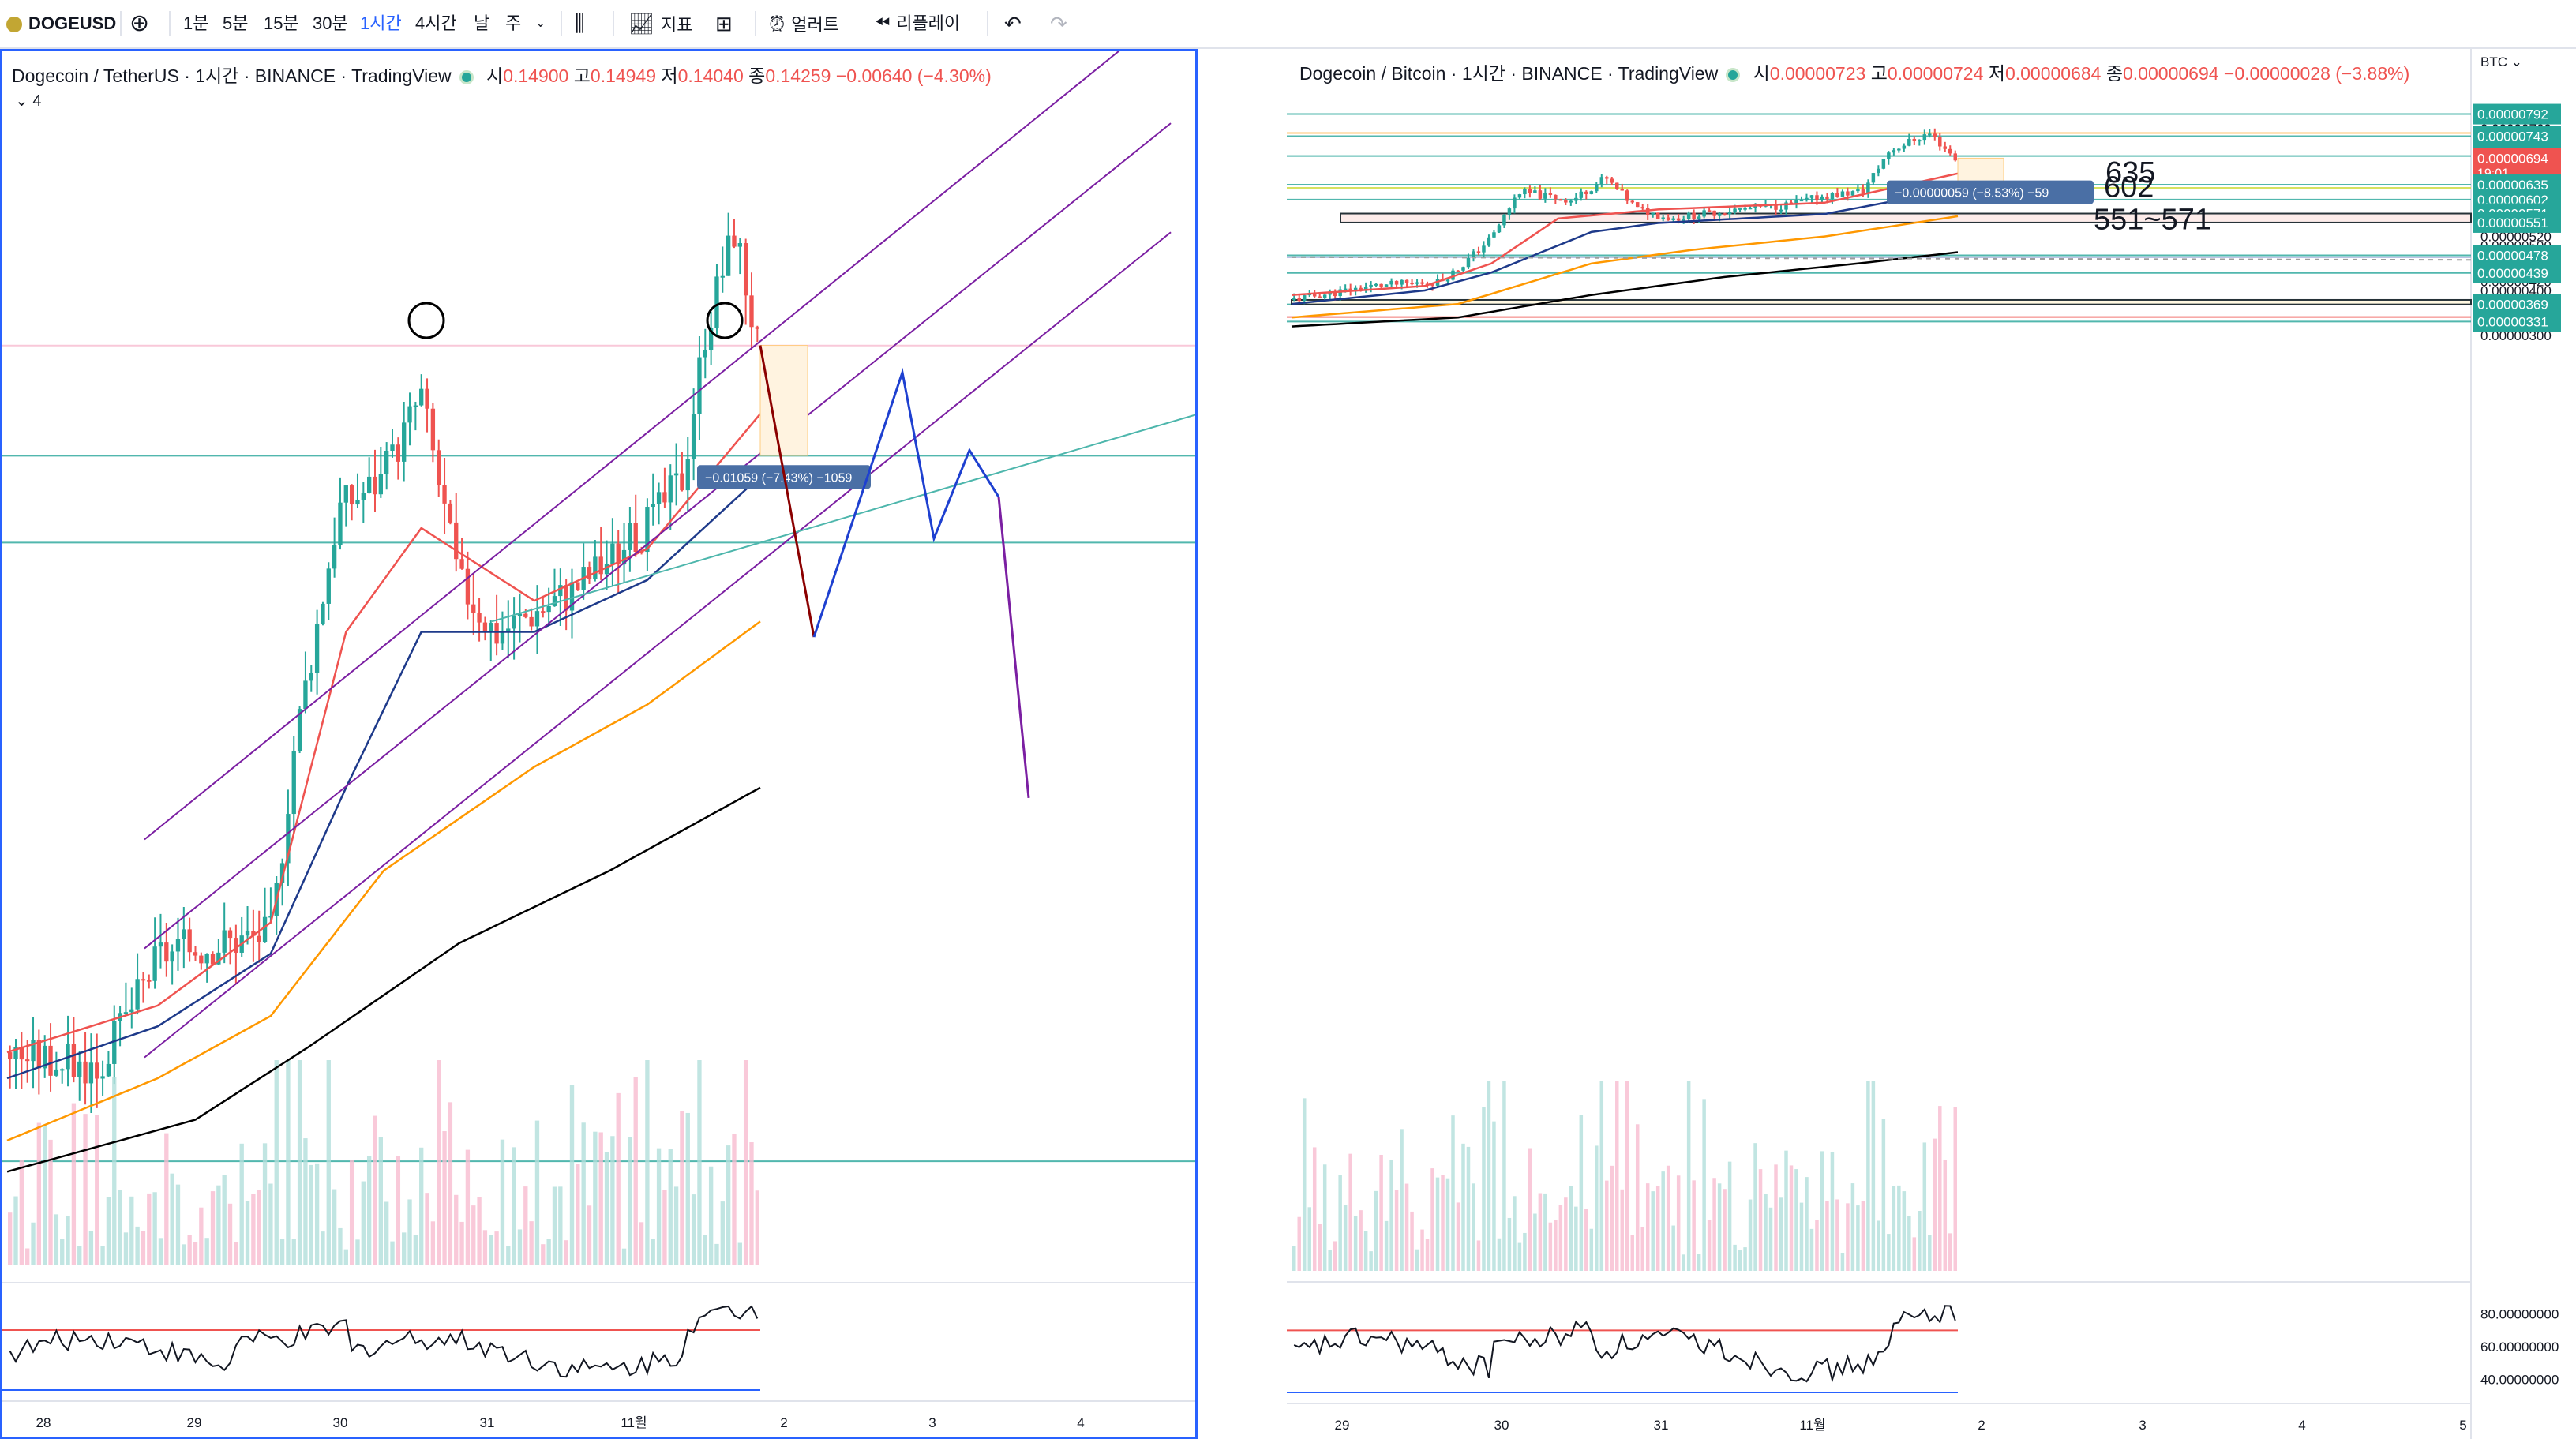 This screenshot has width=2576, height=1439. I want to click on currency-label: BTC ⌄, so click(2501, 61).